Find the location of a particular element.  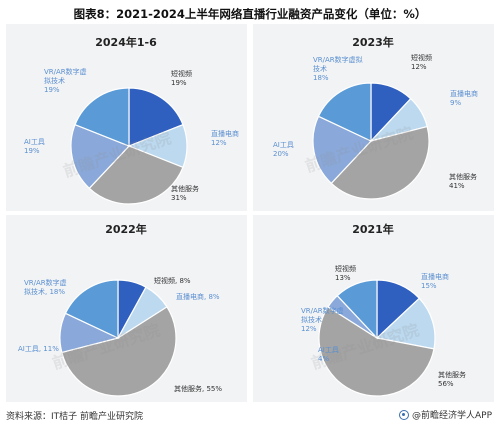

slice-label: VR/AR数字虚拟技术 12% is located at coordinates (322, 319).